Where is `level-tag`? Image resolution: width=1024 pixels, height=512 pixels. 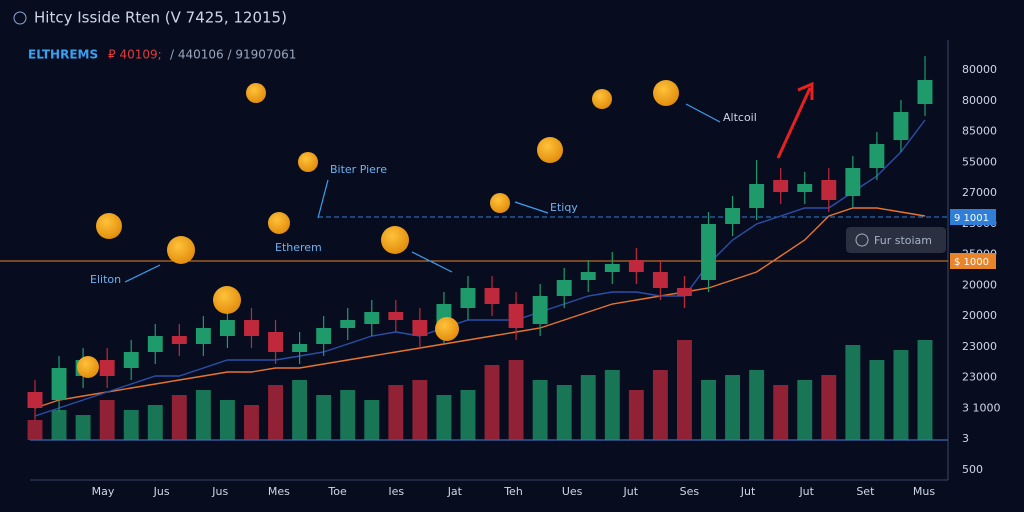
level-tag is located at coordinates (973, 261).